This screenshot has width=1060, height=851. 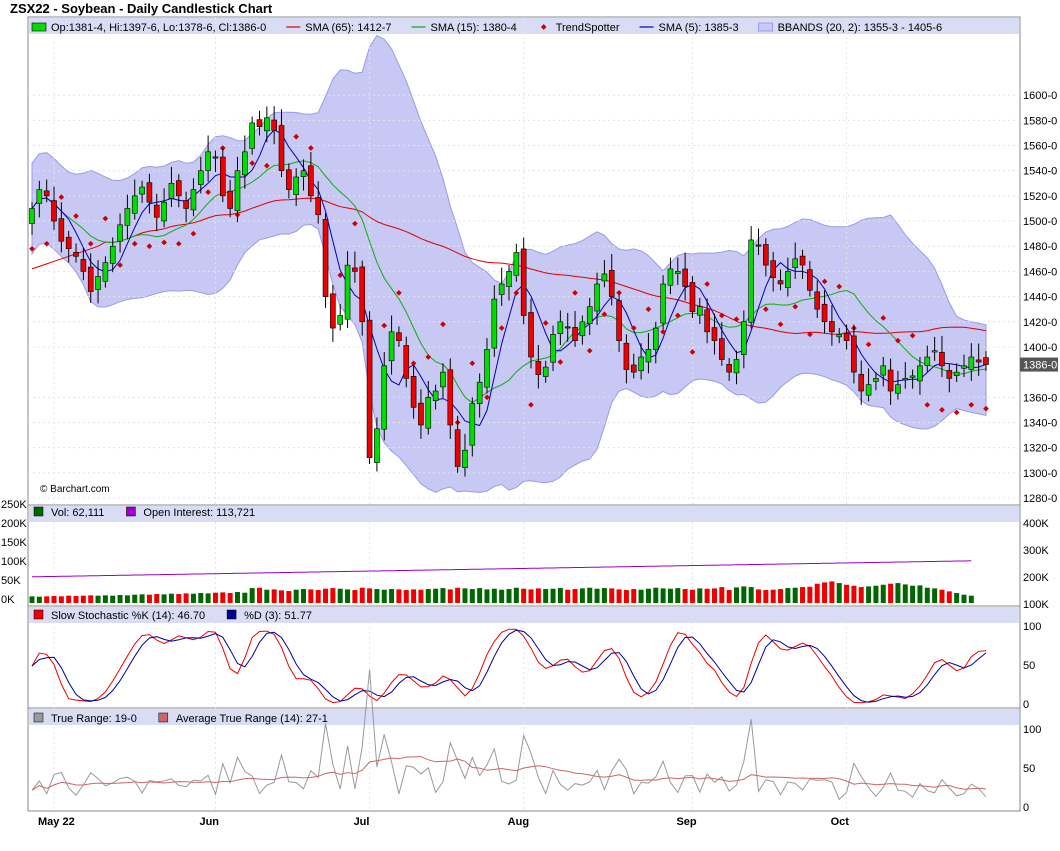 I want to click on stochastic-lines, so click(x=509, y=666).